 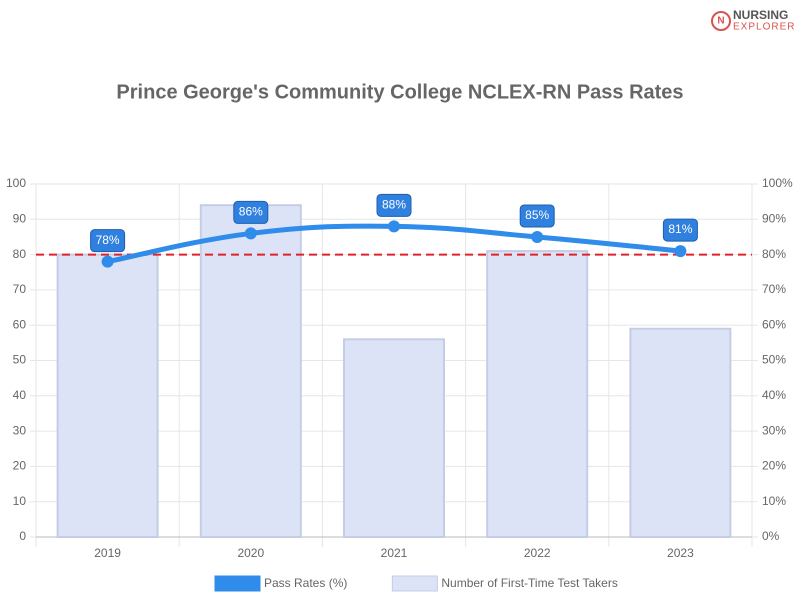 I want to click on y-tick-label: 50, so click(x=20, y=360).